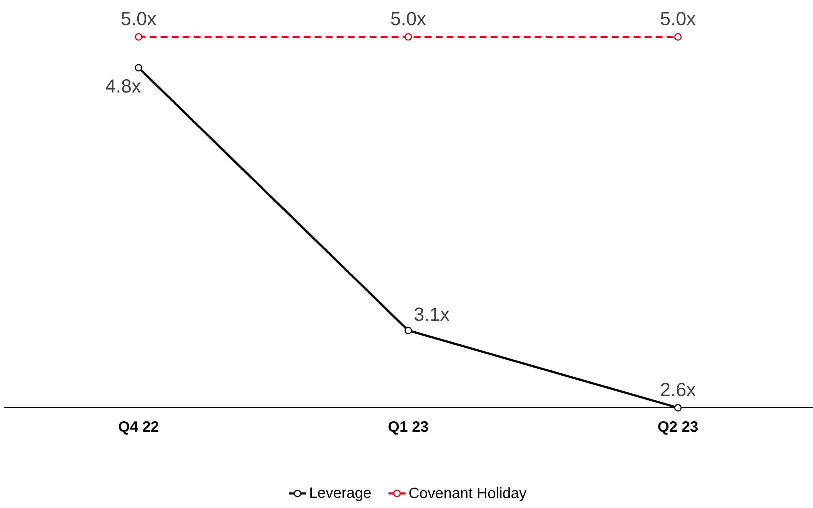 The image size is (813, 508). Describe the element at coordinates (678, 389) in the screenshot. I see `data-label: 2.6x` at that location.